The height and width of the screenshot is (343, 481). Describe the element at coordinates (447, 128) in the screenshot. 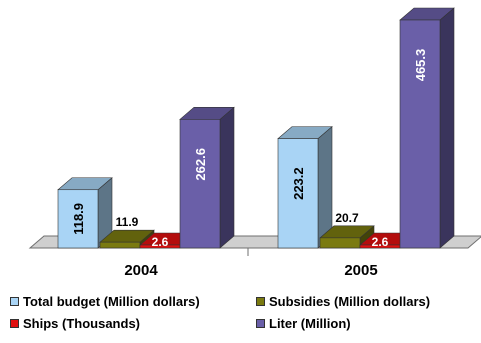

I see `bar-liter-million-2005-side` at that location.